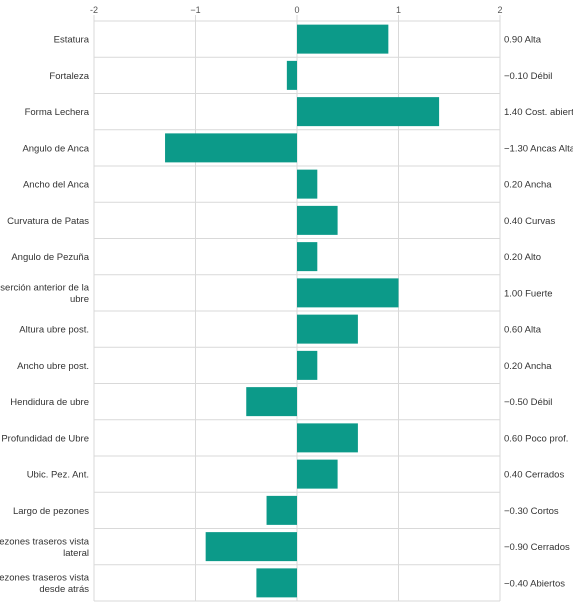  Describe the element at coordinates (69, 76) in the screenshot. I see `category-label: Fortaleza` at that location.